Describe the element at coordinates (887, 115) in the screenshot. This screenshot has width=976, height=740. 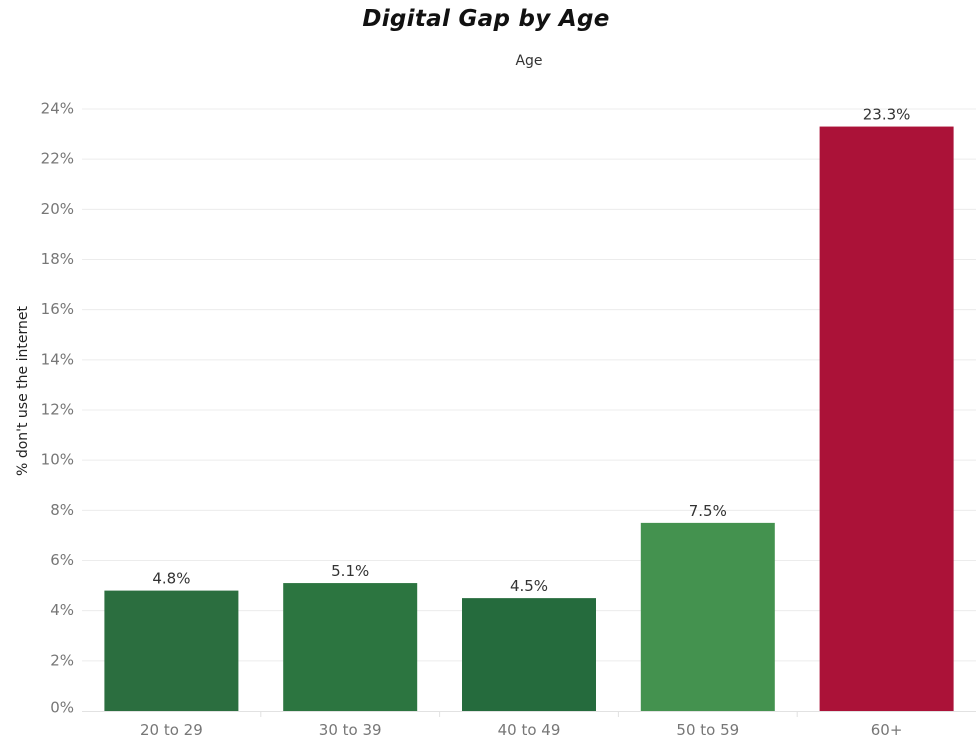
I see `data-label: 23.3%` at that location.